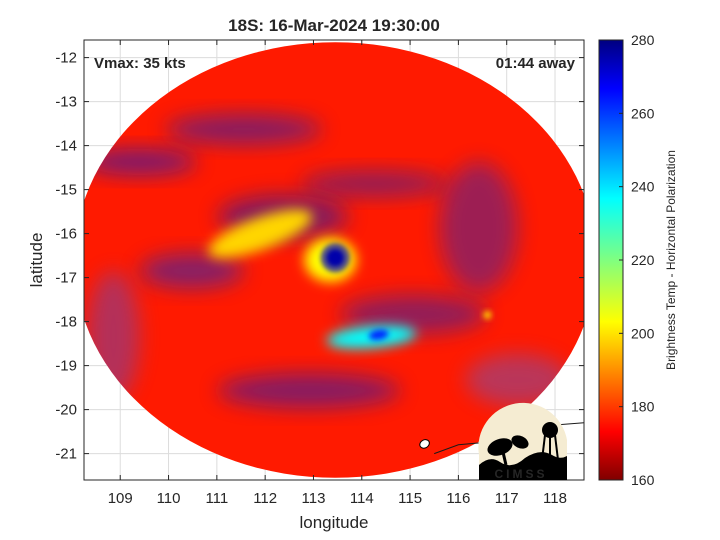  I want to click on colorbar-tick-label: 220, so click(643, 260).